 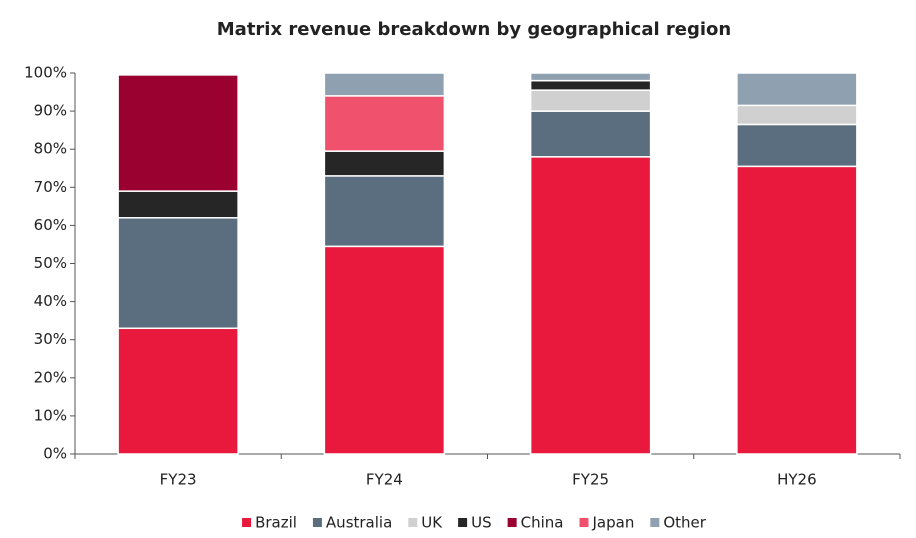 What do you see at coordinates (590, 480) in the screenshot?
I see `x-tick-label: FY25` at bounding box center [590, 480].